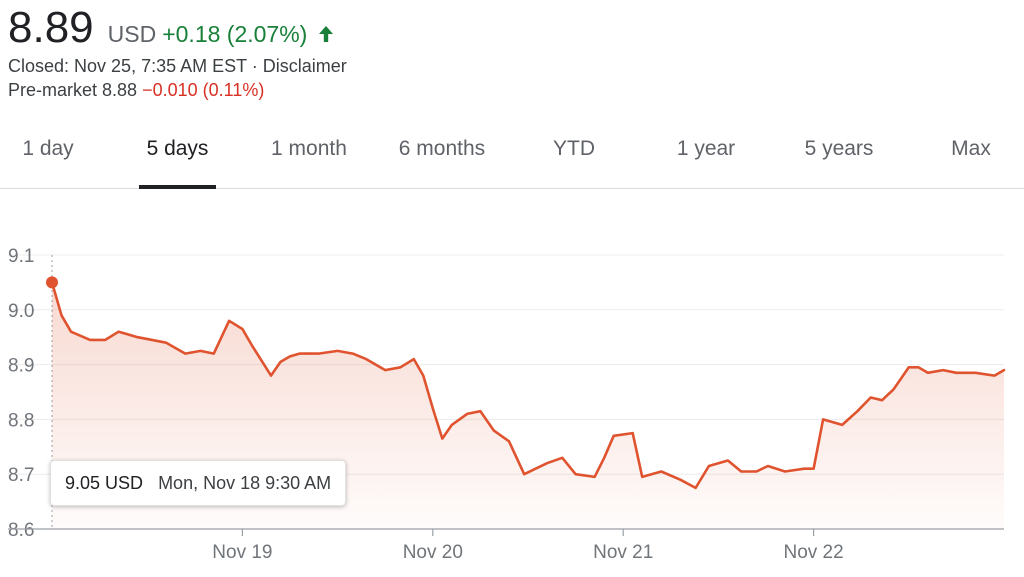 The image size is (1024, 577). Describe the element at coordinates (839, 148) in the screenshot. I see `tab-label: 5 years` at that location.